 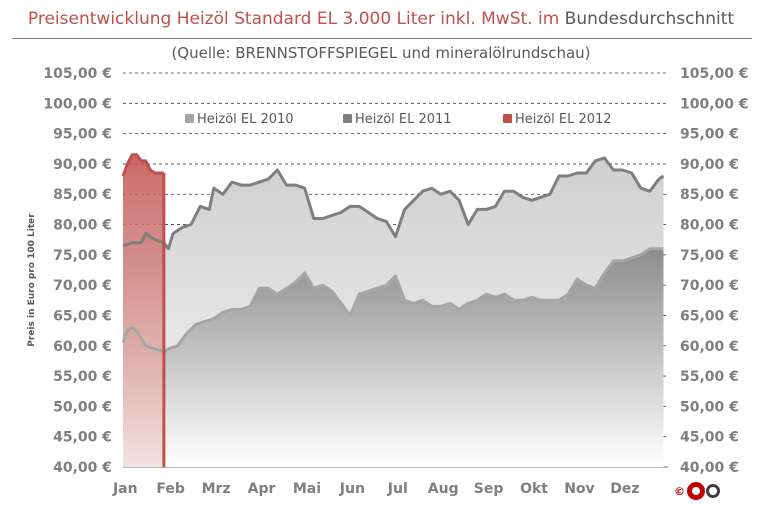 What do you see at coordinates (709, 195) in the screenshot?
I see `y-tick-label-right: 85,00 €` at bounding box center [709, 195].